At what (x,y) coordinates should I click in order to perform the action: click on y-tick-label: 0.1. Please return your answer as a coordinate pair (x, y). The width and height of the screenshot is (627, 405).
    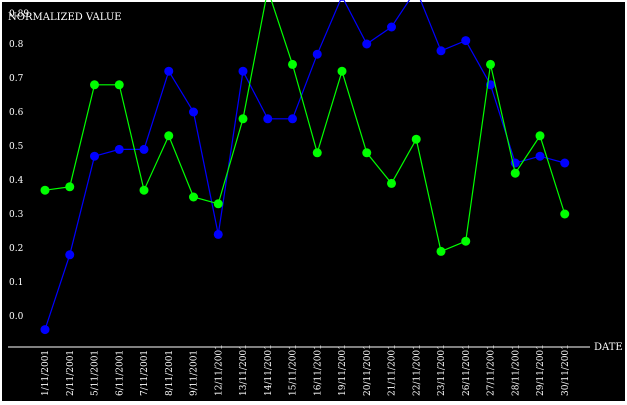
    Looking at the image, I should click on (16, 283).